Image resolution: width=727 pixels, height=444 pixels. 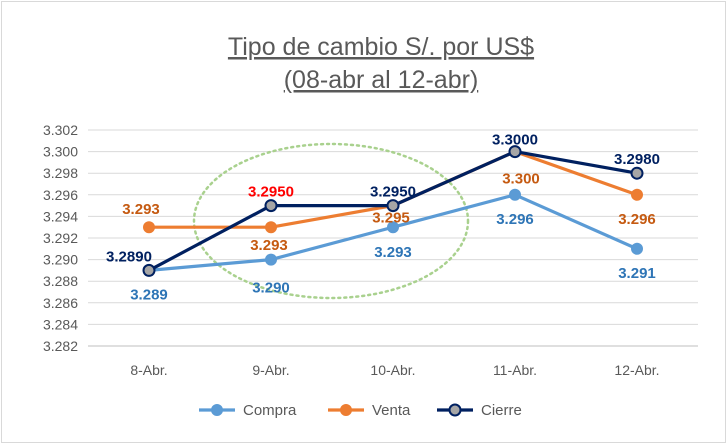 I want to click on legend-marker-cierre, so click(x=455, y=410).